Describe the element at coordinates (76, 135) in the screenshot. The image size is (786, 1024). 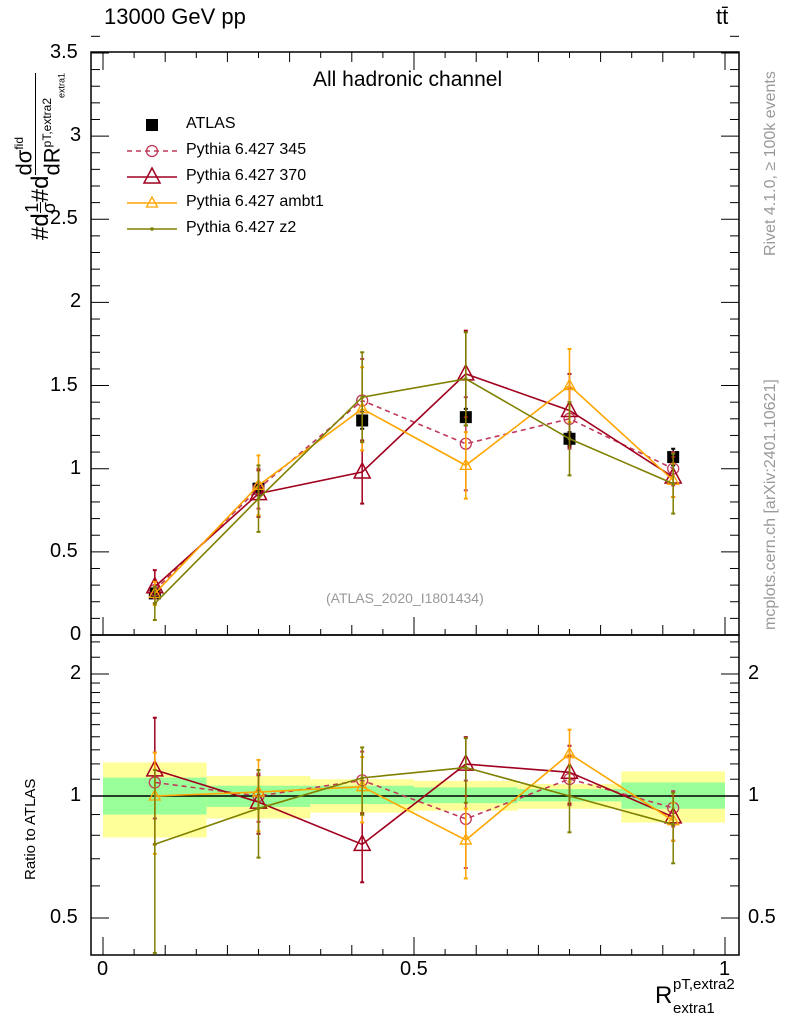
I see `y-tick-label: 3` at that location.